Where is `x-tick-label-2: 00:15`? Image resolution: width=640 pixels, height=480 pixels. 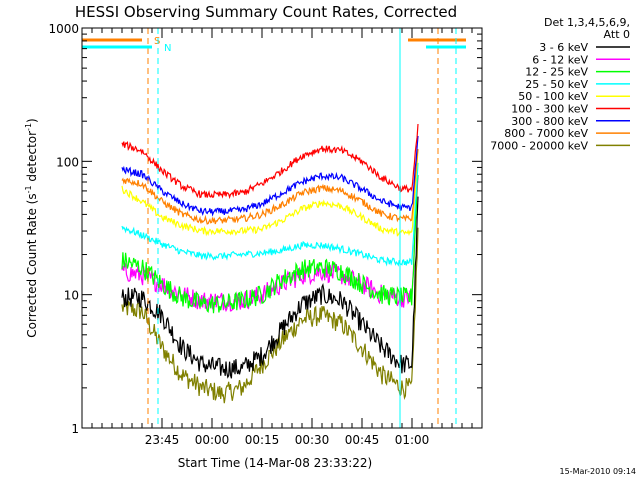
x-tick-label-2: 00:15 is located at coordinates (262, 440).